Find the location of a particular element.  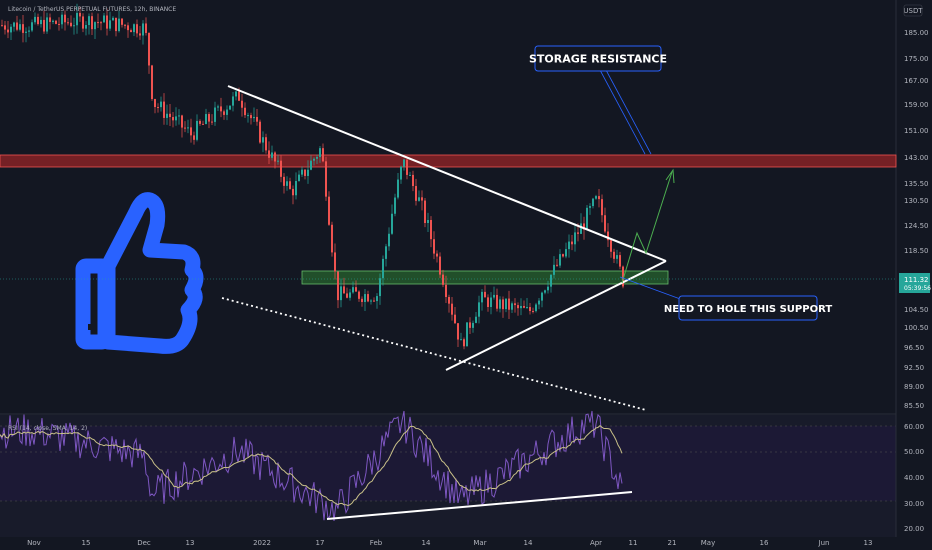

support-callout-leader is located at coordinates (651, 288).